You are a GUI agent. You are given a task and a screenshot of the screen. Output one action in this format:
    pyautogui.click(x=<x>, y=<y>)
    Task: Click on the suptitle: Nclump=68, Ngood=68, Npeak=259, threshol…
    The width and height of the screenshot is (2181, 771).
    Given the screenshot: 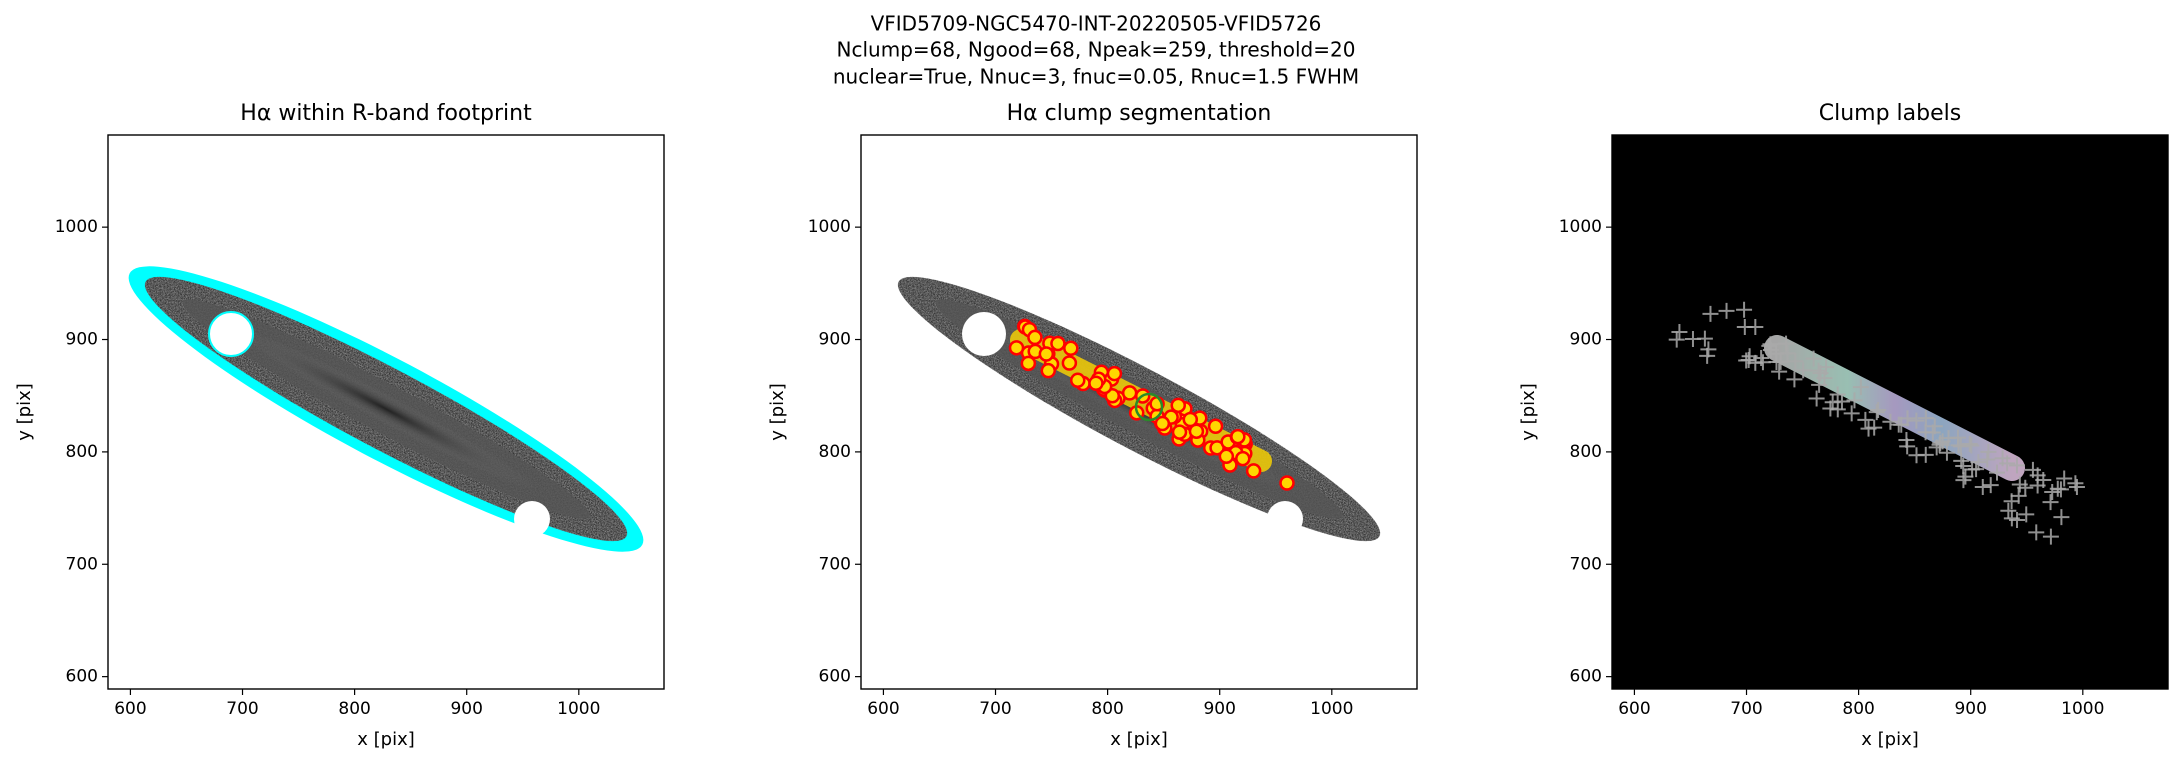 What is the action you would take?
    pyautogui.click(x=1096, y=50)
    